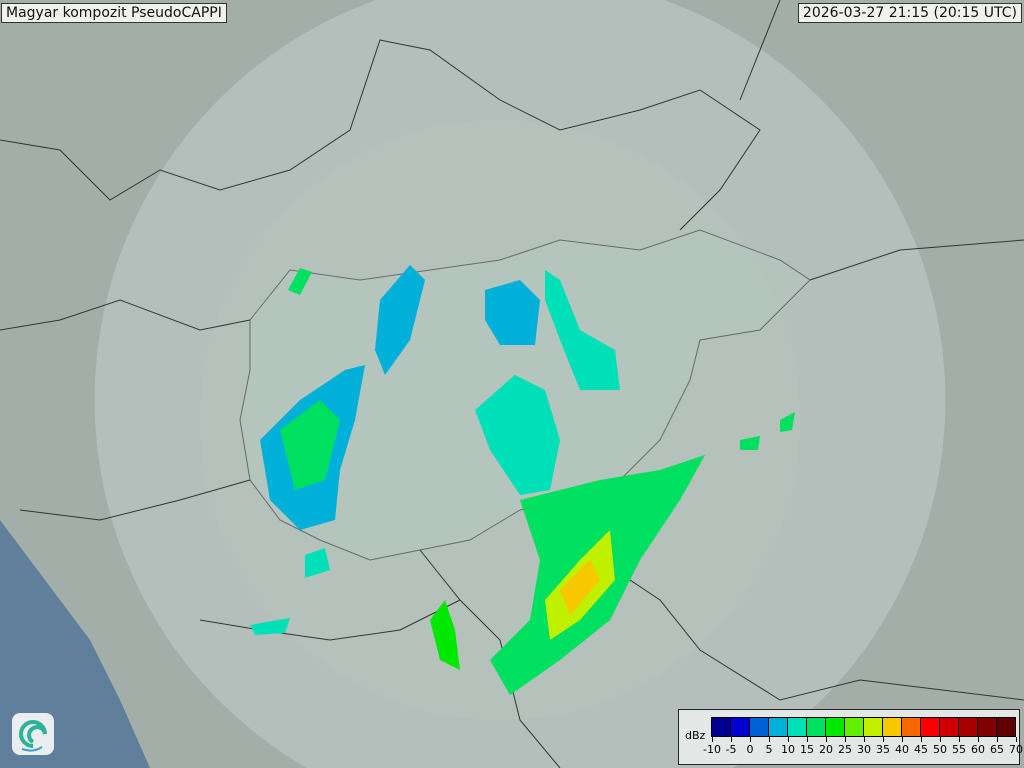 Image resolution: width=1024 pixels, height=768 pixels. What do you see at coordinates (114, 13) in the screenshot?
I see `map-title: Magyar kompozit PseudoCAPPI` at bounding box center [114, 13].